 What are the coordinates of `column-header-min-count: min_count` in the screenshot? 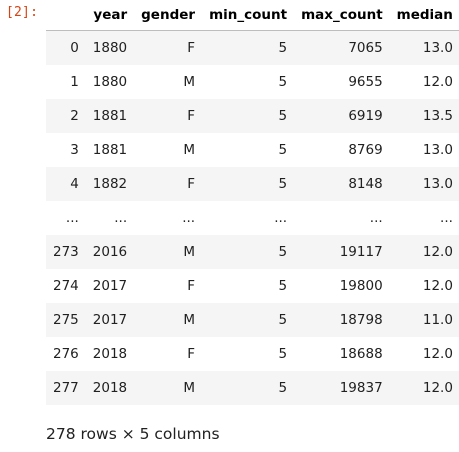 It's located at (248, 15).